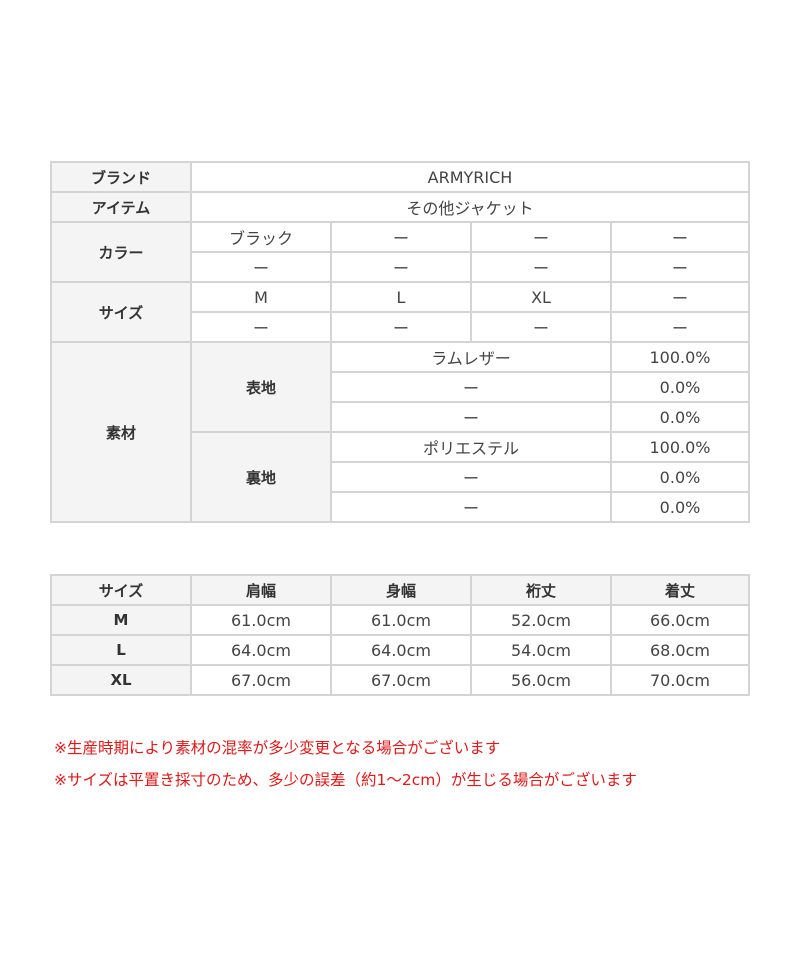 This screenshot has height=960, width=800. I want to click on table-row: 裏地 ポリエステル 100.0%, so click(400, 477).